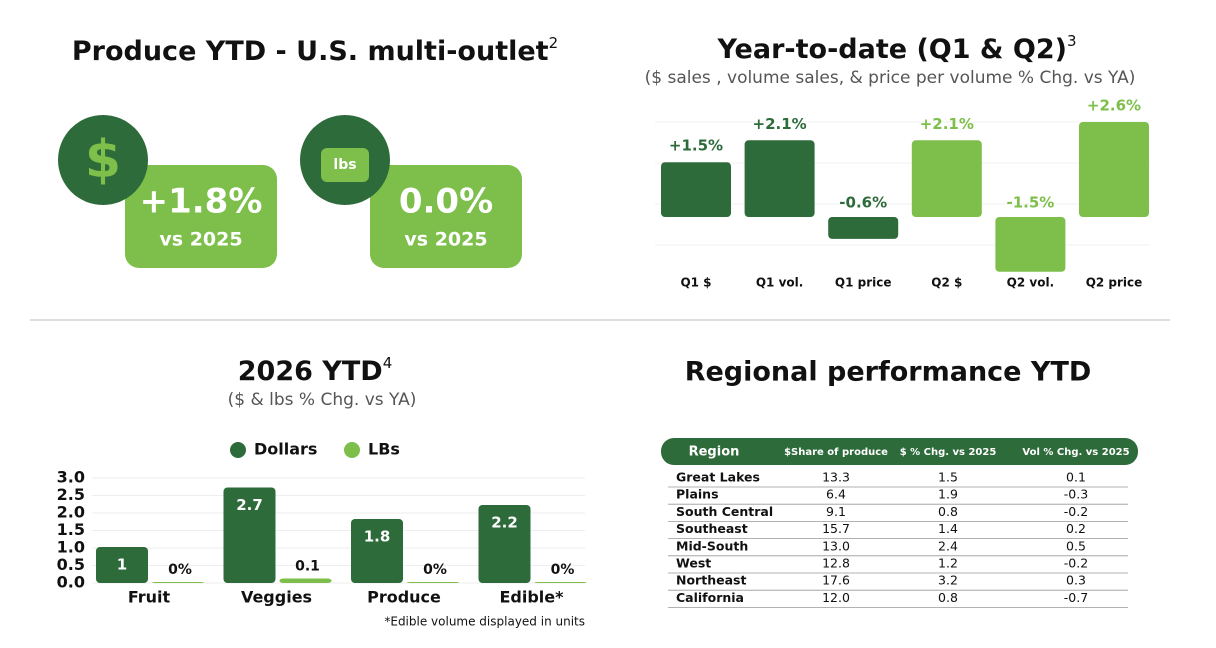 The width and height of the screenshot is (1216, 648). I want to click on table-cell: 12.8, so click(836, 563).